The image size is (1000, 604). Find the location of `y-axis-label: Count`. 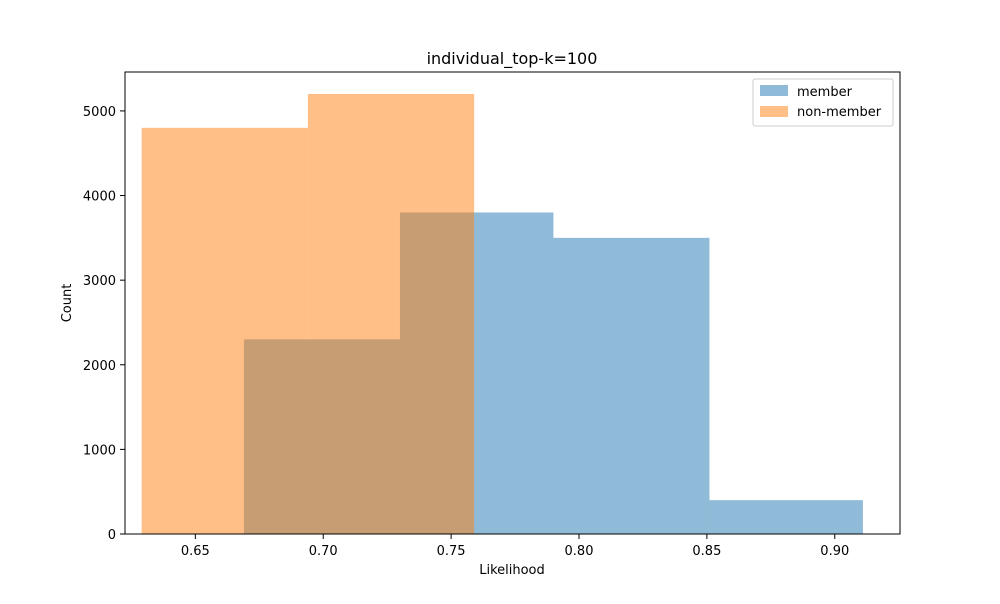

y-axis-label: Count is located at coordinates (67, 303).